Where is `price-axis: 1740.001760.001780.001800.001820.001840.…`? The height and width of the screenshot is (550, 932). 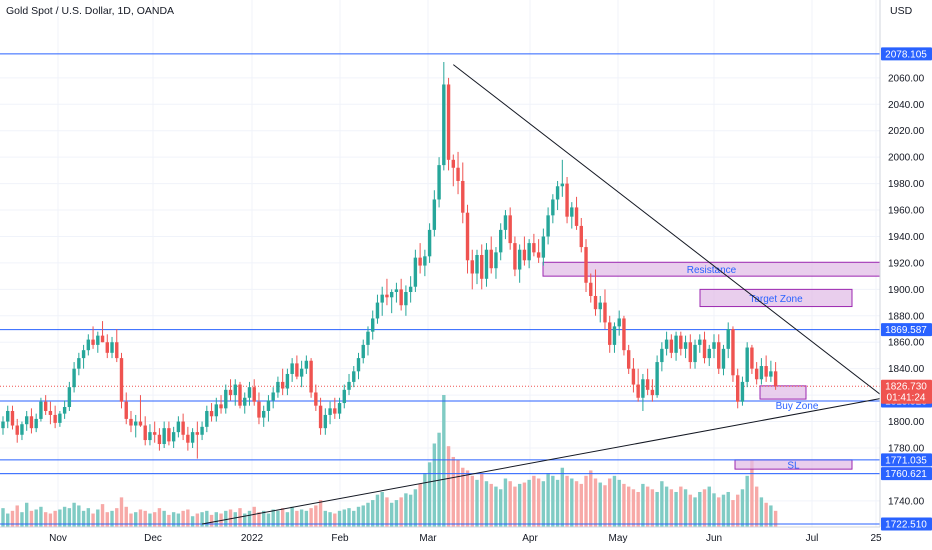
price-axis: 1740.001760.001780.001800.001820.001840.… is located at coordinates (905, 275).